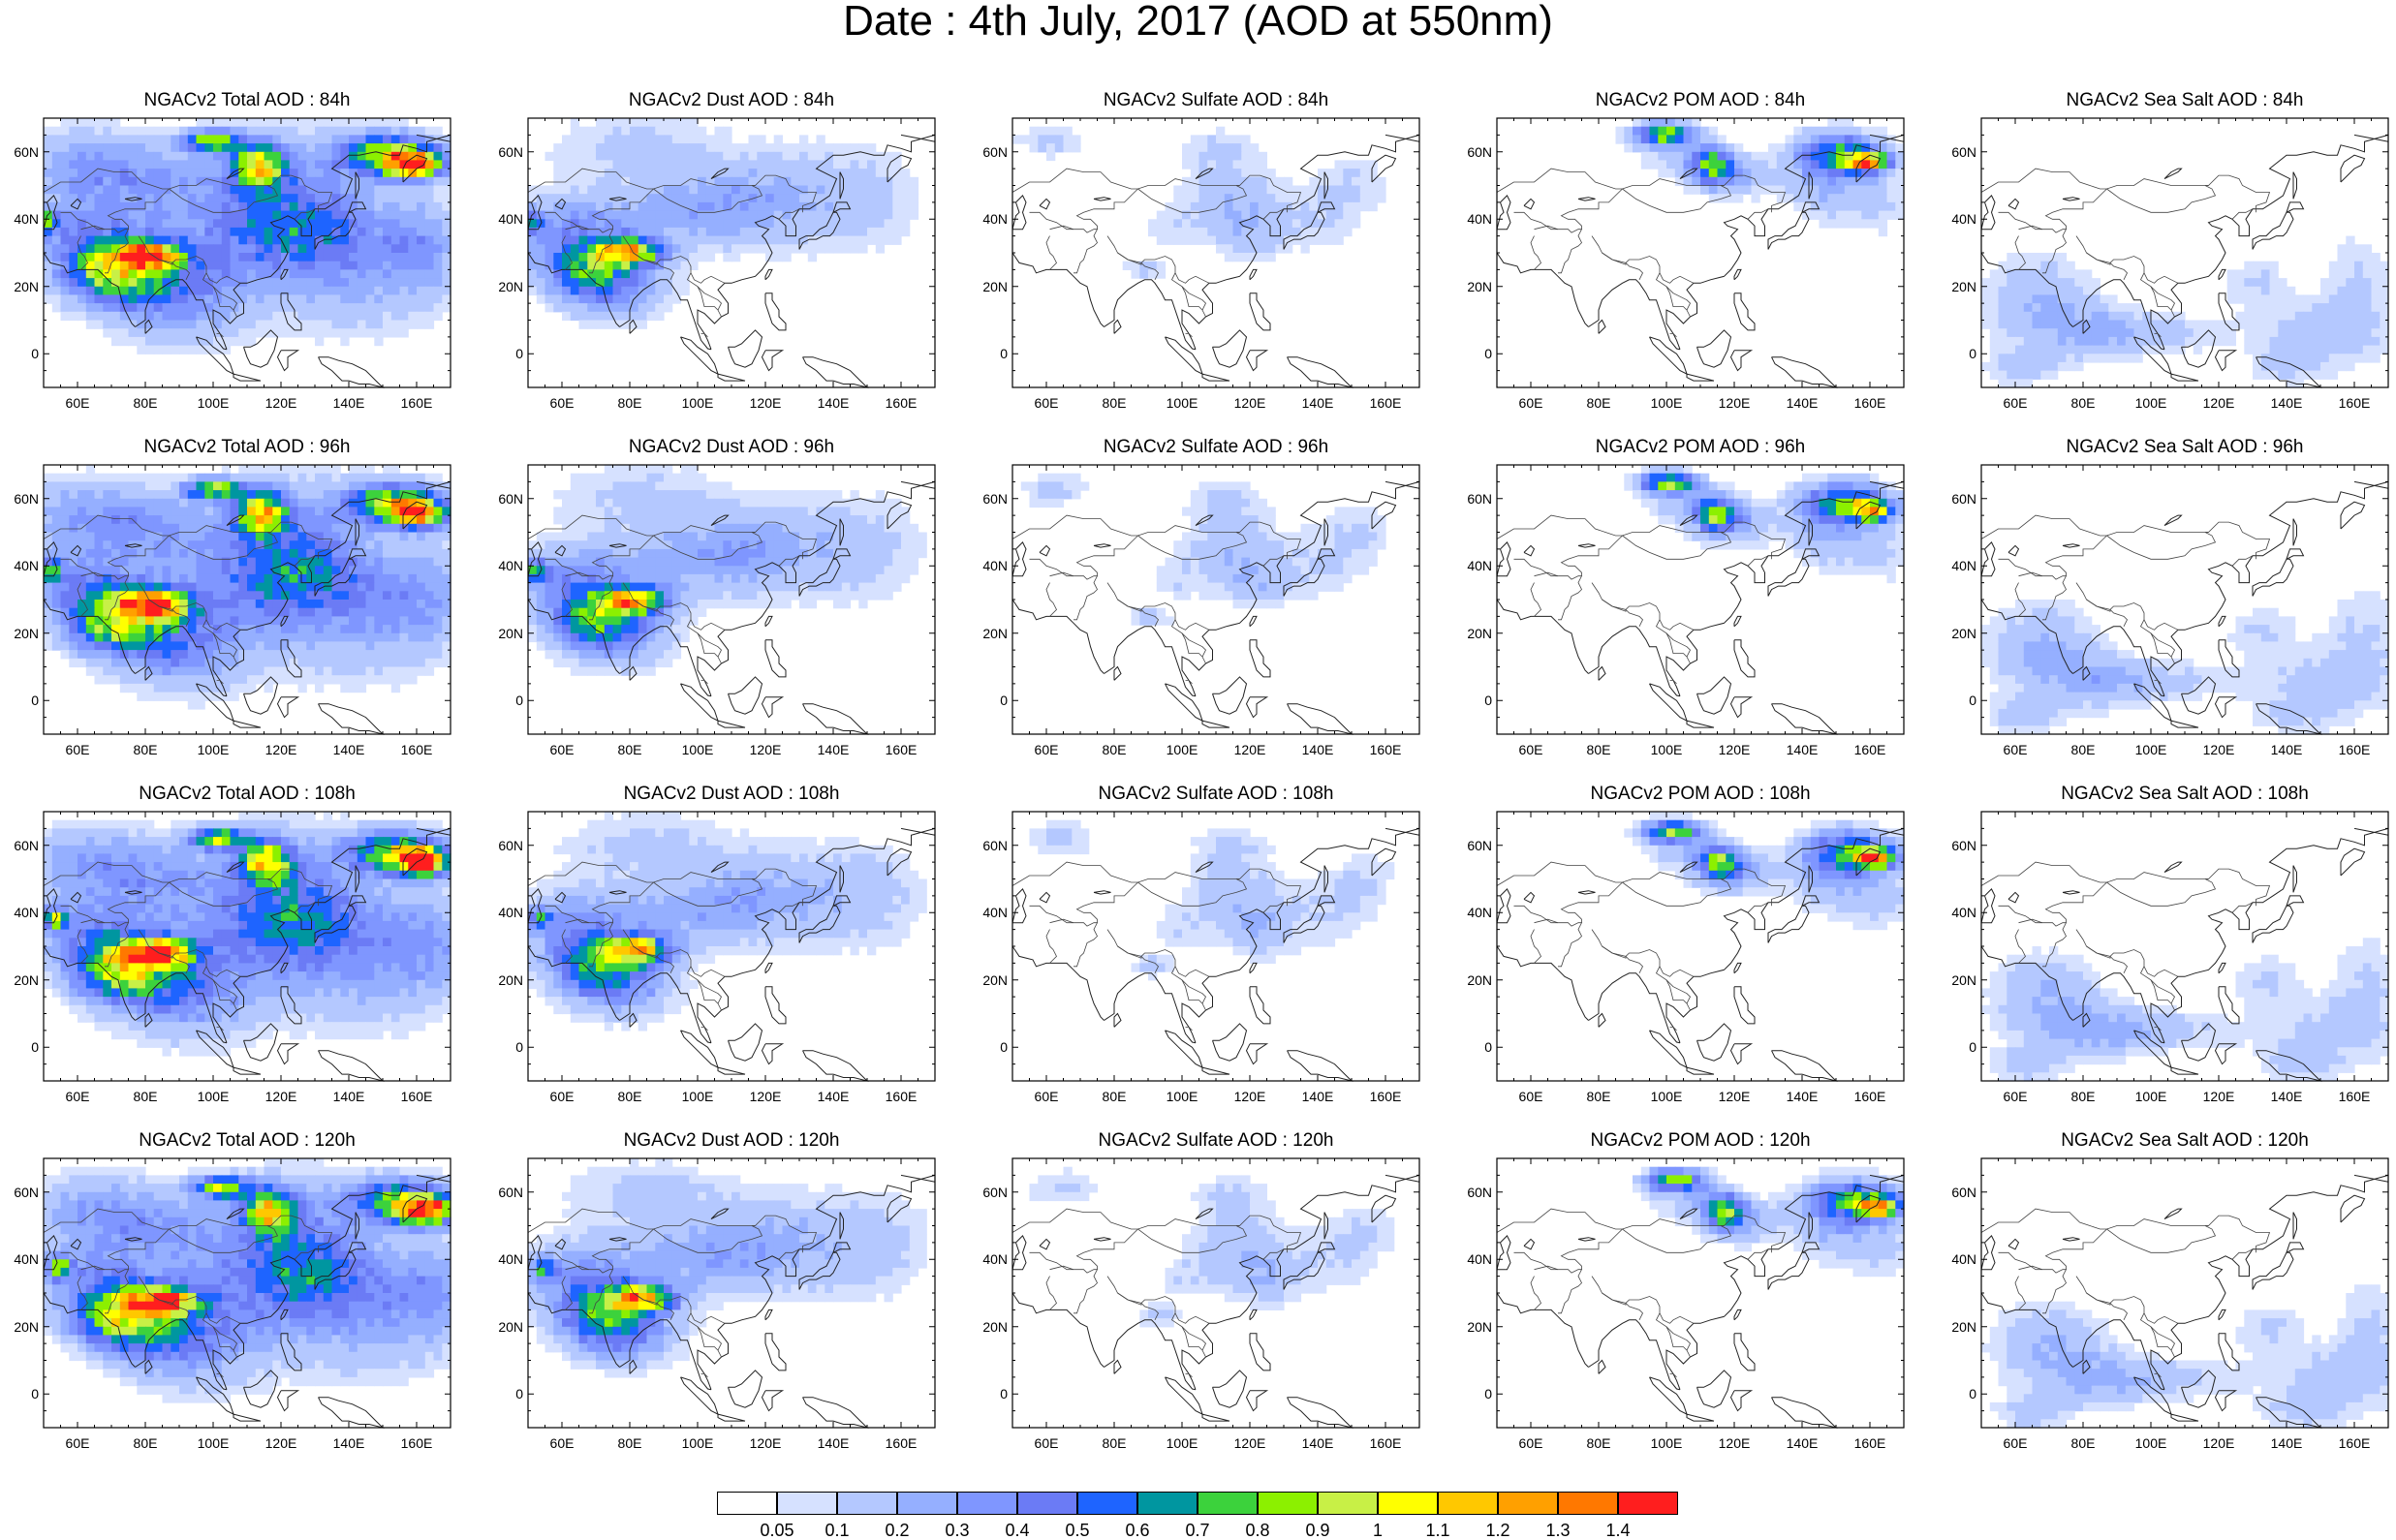 The image size is (2396, 1540). I want to click on latitude-tick-label: 60N, so click(19, 499).